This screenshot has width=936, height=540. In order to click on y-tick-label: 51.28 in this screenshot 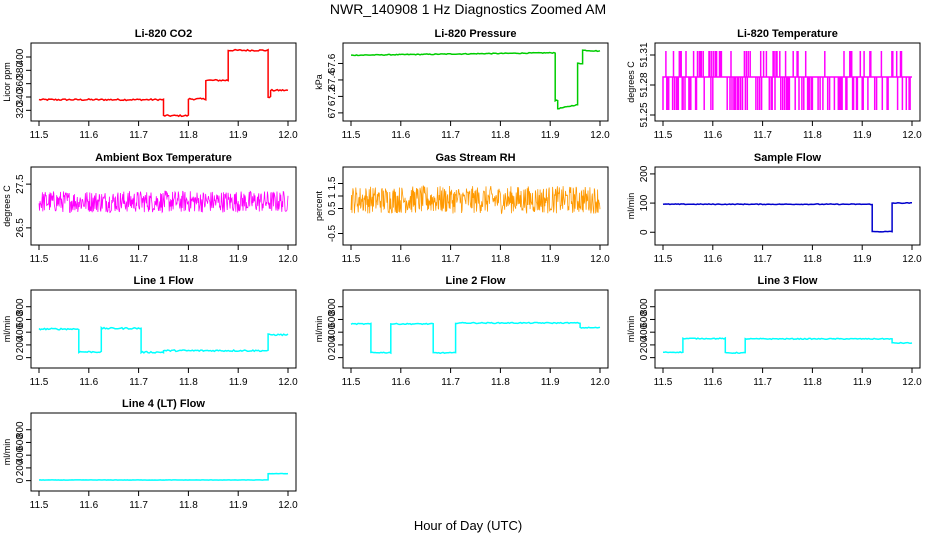, I will do `click(644, 84)`.